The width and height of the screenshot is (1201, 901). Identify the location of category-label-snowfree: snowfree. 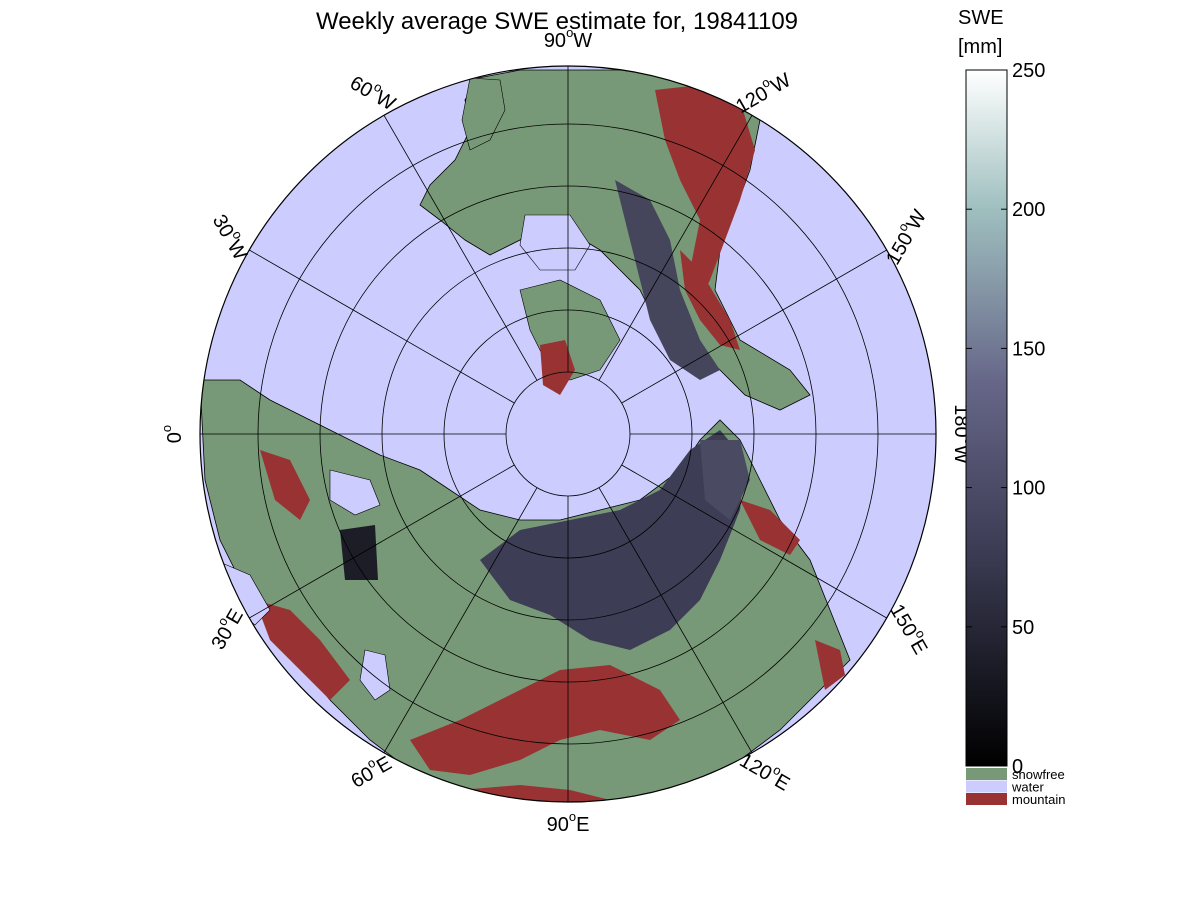
(1038, 774).